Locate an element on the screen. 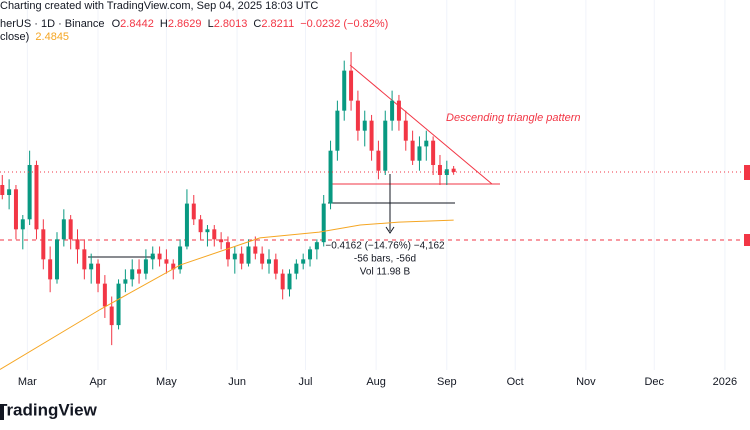 The image size is (750, 430). logo: TradingView is located at coordinates (49, 409).